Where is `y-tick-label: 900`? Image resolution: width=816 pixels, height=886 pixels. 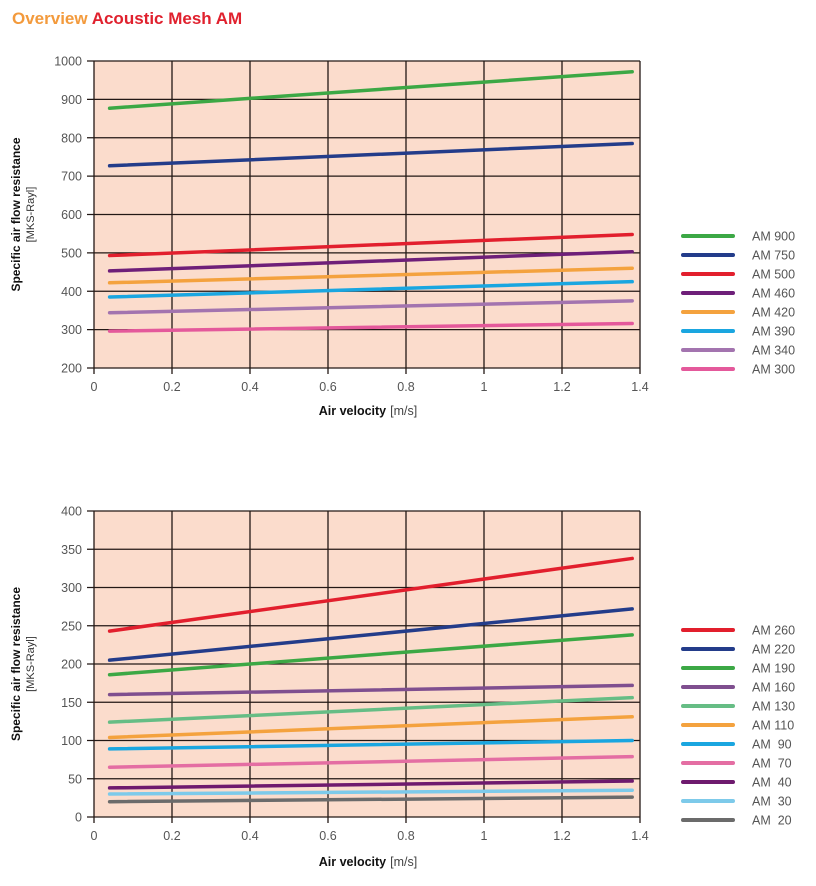 y-tick-label: 900 is located at coordinates (71, 100).